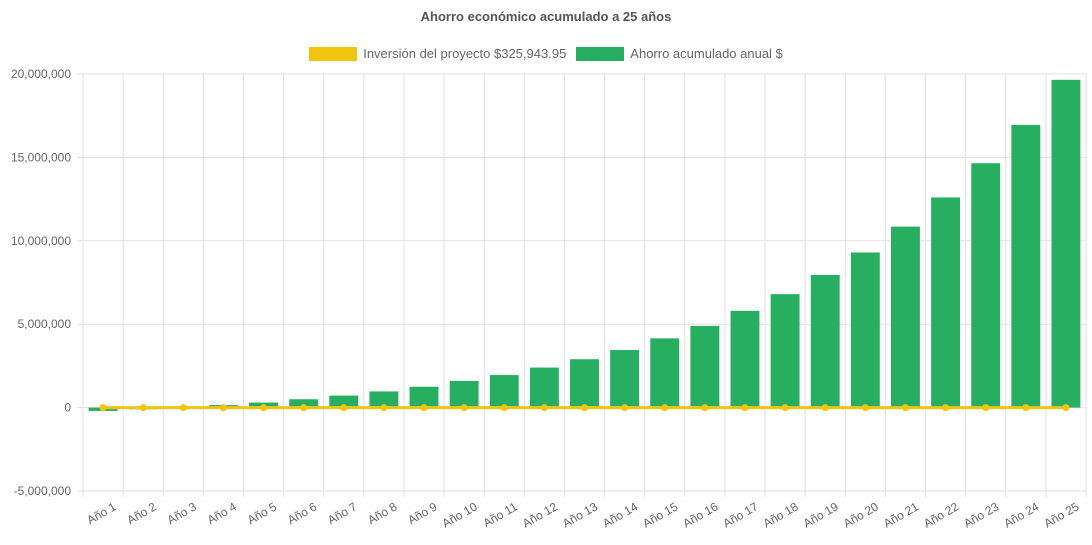 The width and height of the screenshot is (1092, 545). Describe the element at coordinates (142, 513) in the screenshot. I see `x-tick-label: Año 2` at that location.